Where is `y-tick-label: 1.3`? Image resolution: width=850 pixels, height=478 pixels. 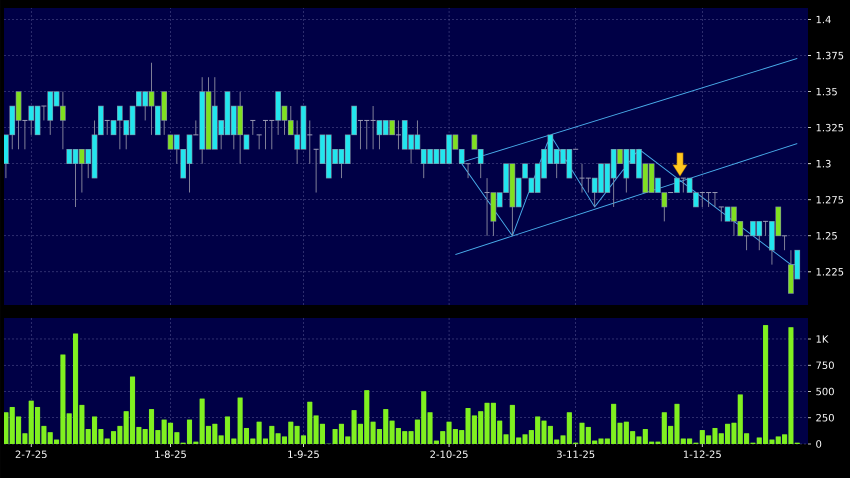
y-tick-label: 1.3 is located at coordinates (823, 164).